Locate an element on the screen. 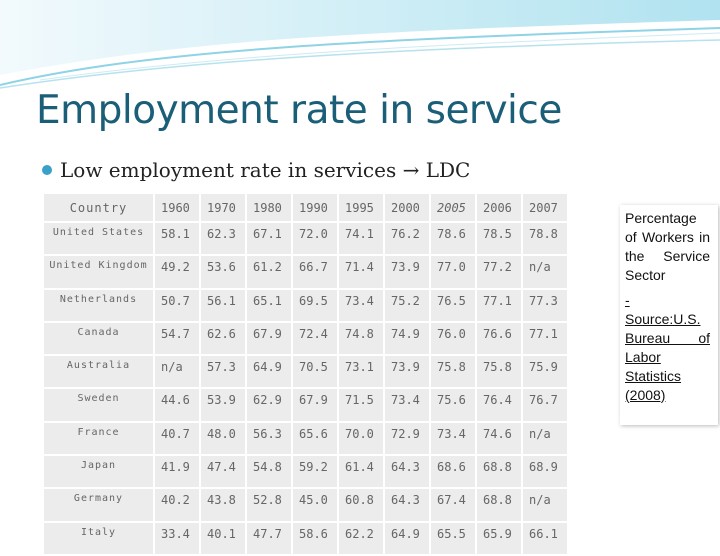 The height and width of the screenshot is (556, 720). value-cell: 40.2 is located at coordinates (177, 505).